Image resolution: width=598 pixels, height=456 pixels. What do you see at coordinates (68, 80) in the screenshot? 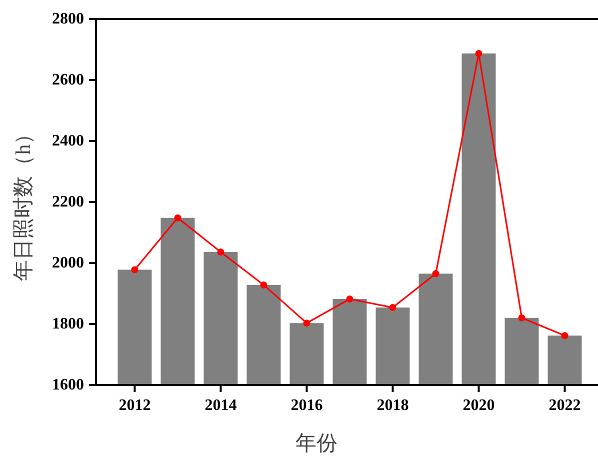
I see `y-tick-label: 2600` at bounding box center [68, 80].